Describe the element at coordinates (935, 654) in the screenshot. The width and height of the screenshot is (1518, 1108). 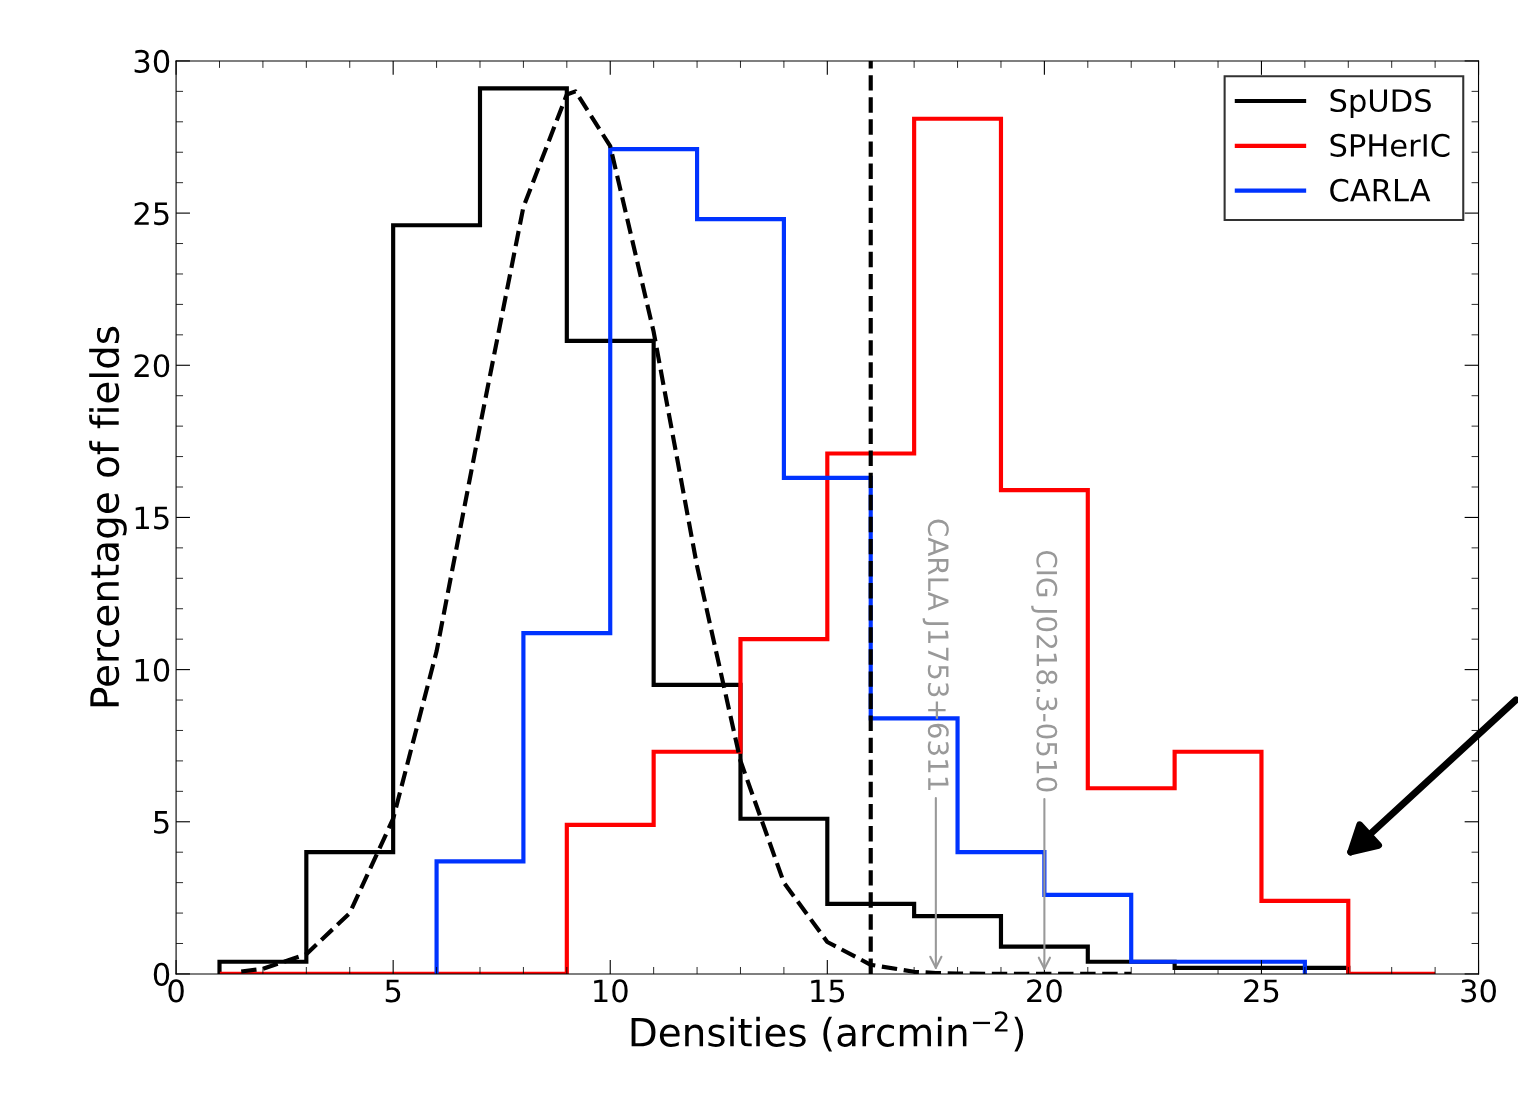
I see `annotation: CARLA J1753+6311` at that location.